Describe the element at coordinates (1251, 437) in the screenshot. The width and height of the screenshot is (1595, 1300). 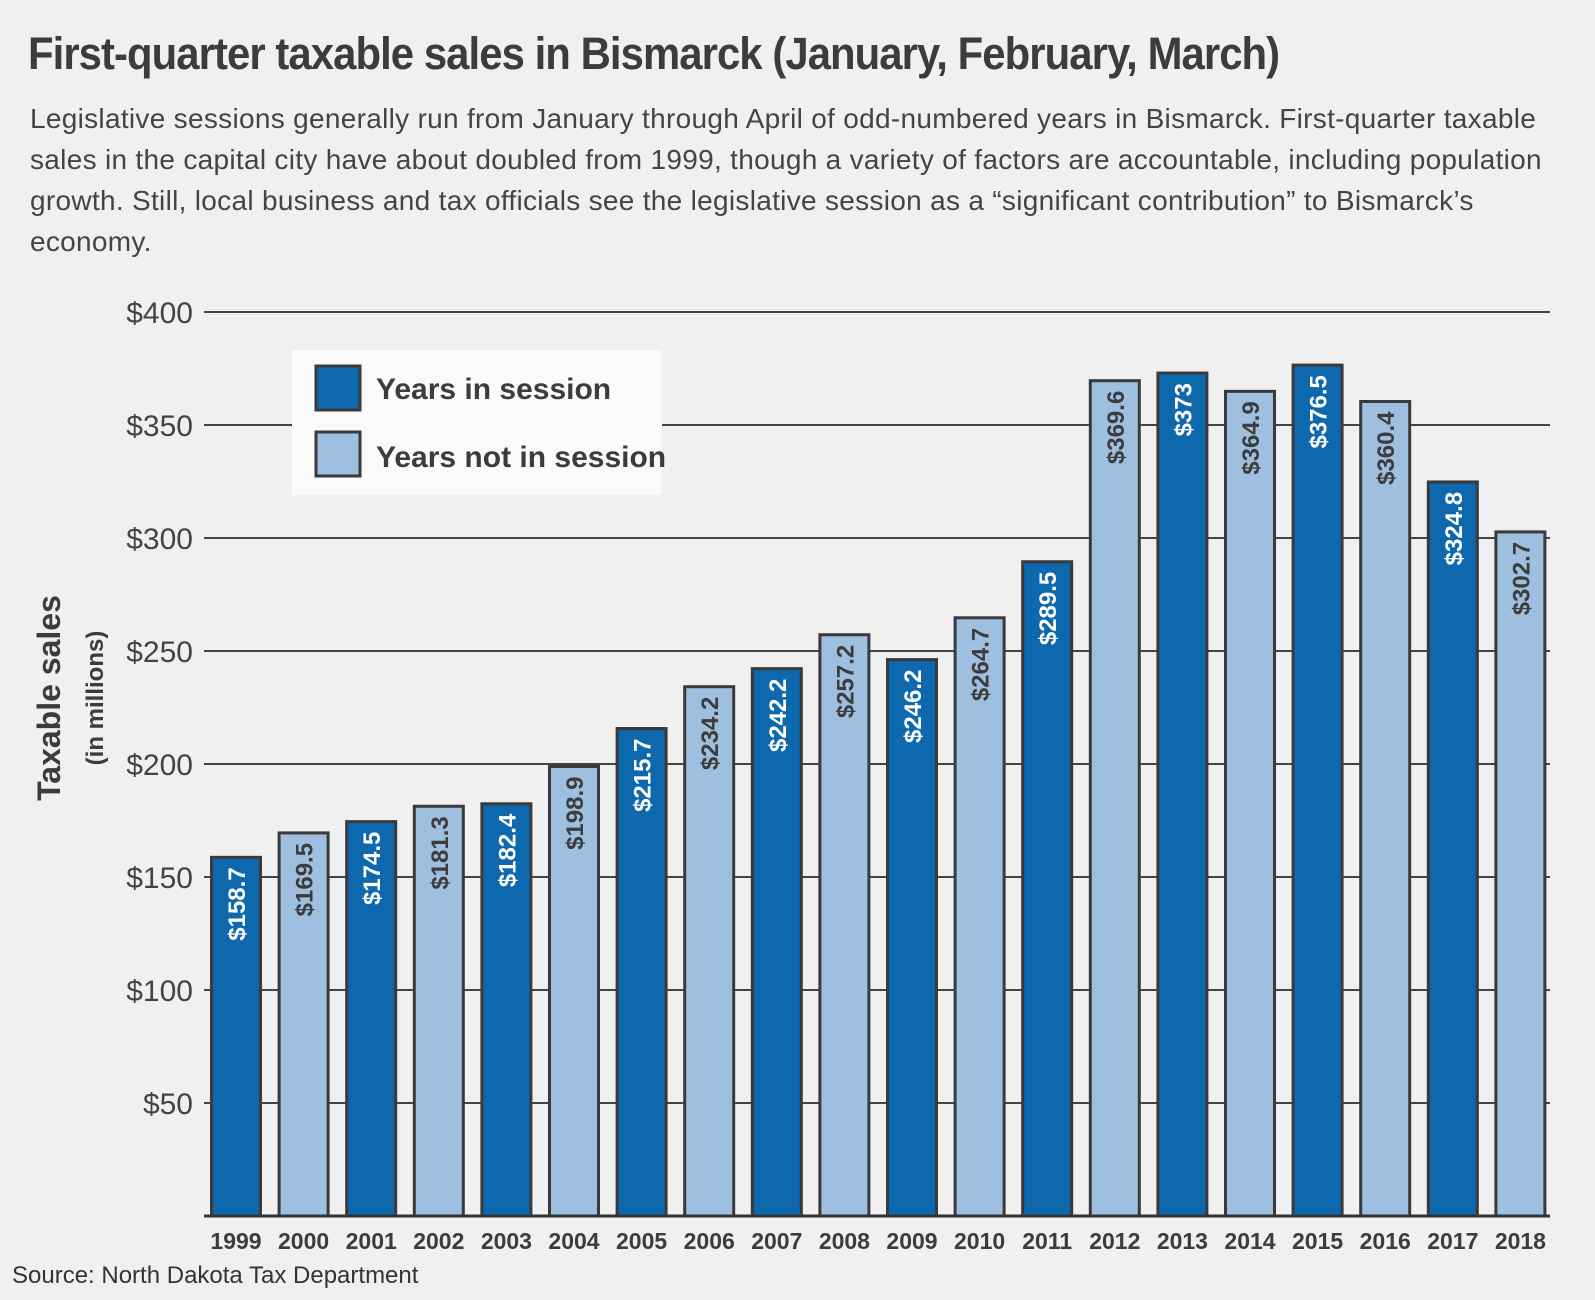
I see `bar-value-label: $364.9` at that location.